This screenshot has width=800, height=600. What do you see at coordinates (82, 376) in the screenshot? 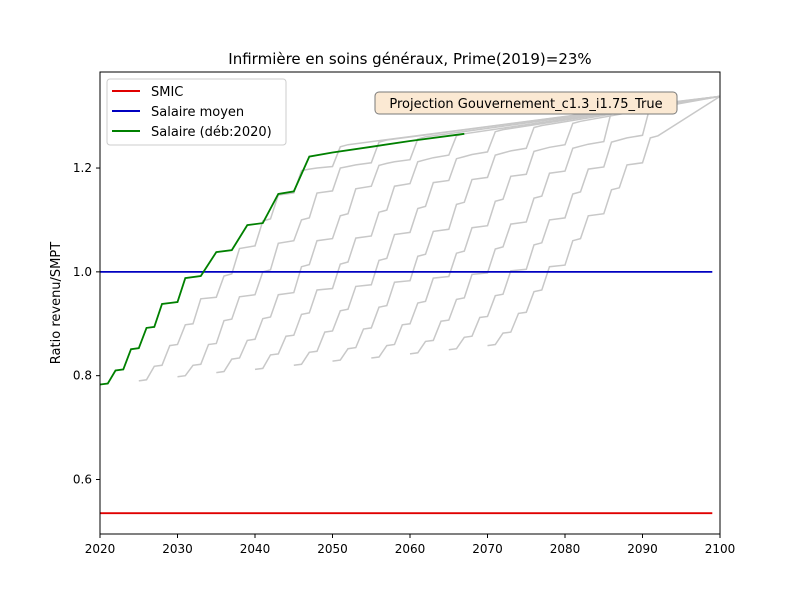
I see `y-tick-label: 0.8` at bounding box center [82, 376].